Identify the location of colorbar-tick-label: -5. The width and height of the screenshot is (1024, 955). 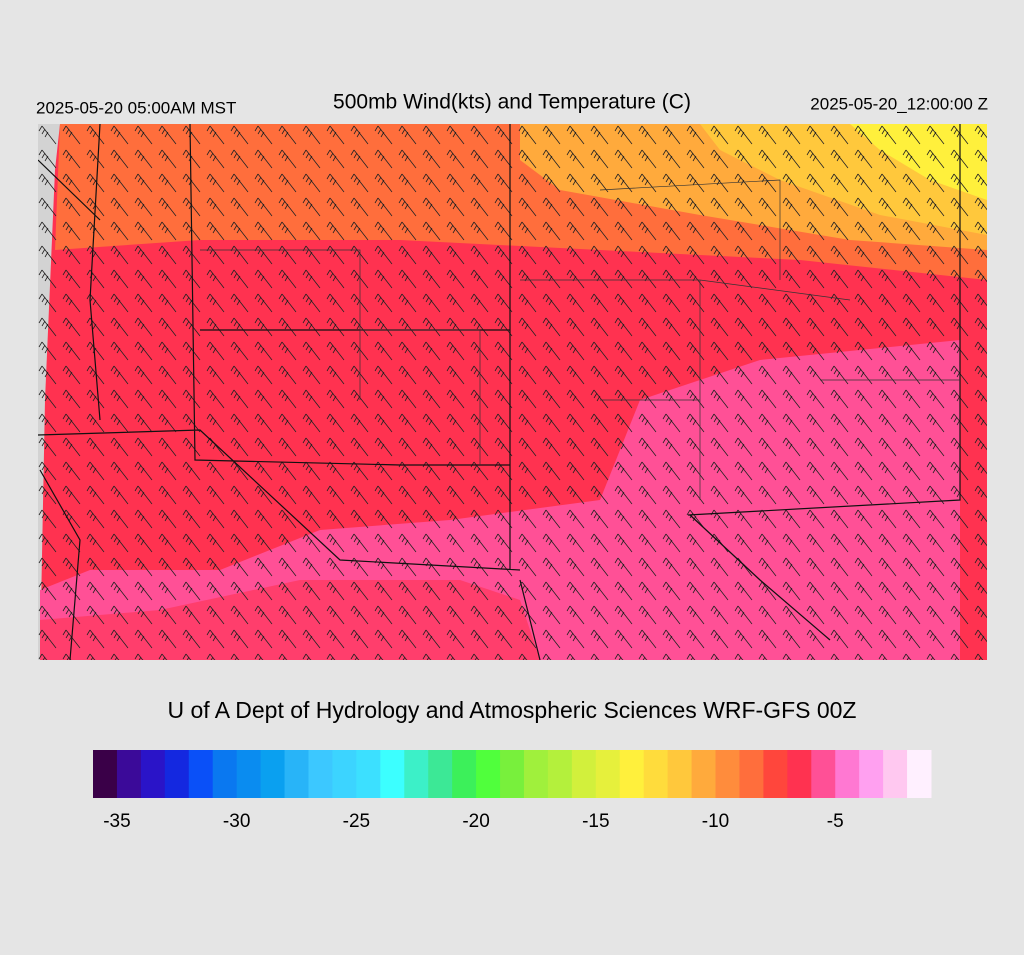
(835, 821).